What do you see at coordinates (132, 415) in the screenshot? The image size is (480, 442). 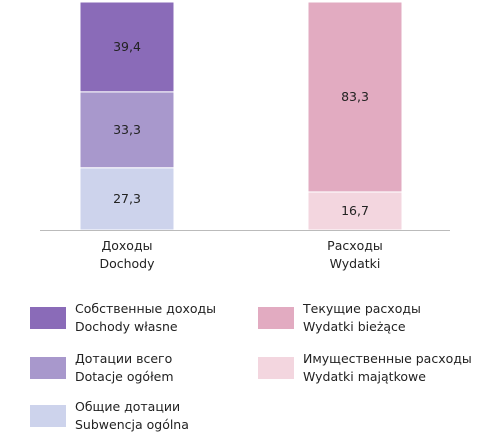 I see `legend-label: Общие дотации Subwencja ogólna` at bounding box center [132, 415].